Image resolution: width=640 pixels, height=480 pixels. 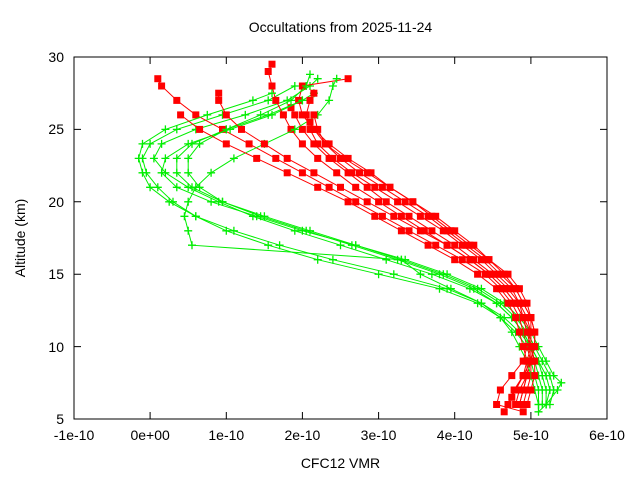 What do you see at coordinates (60, 419) in the screenshot?
I see `y-tick-label: 5` at bounding box center [60, 419].